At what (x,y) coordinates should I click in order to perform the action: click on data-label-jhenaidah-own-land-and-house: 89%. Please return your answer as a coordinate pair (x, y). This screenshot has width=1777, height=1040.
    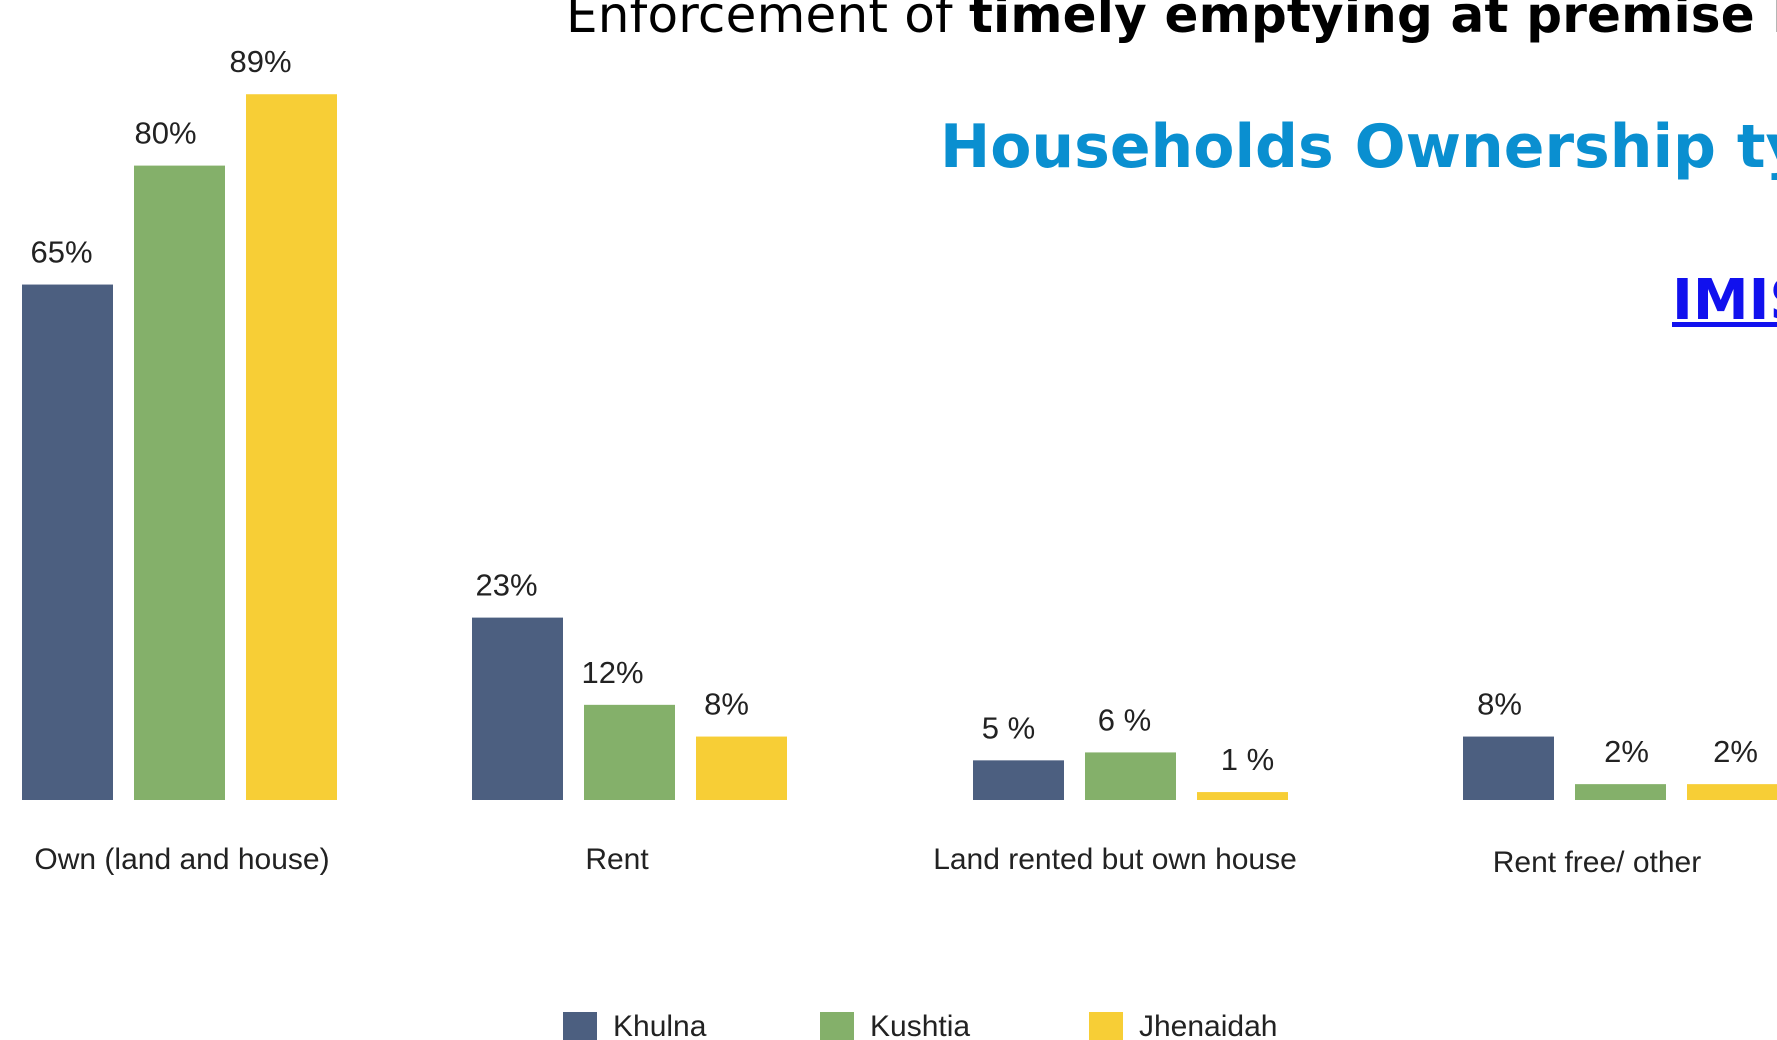
    Looking at the image, I should click on (260, 61).